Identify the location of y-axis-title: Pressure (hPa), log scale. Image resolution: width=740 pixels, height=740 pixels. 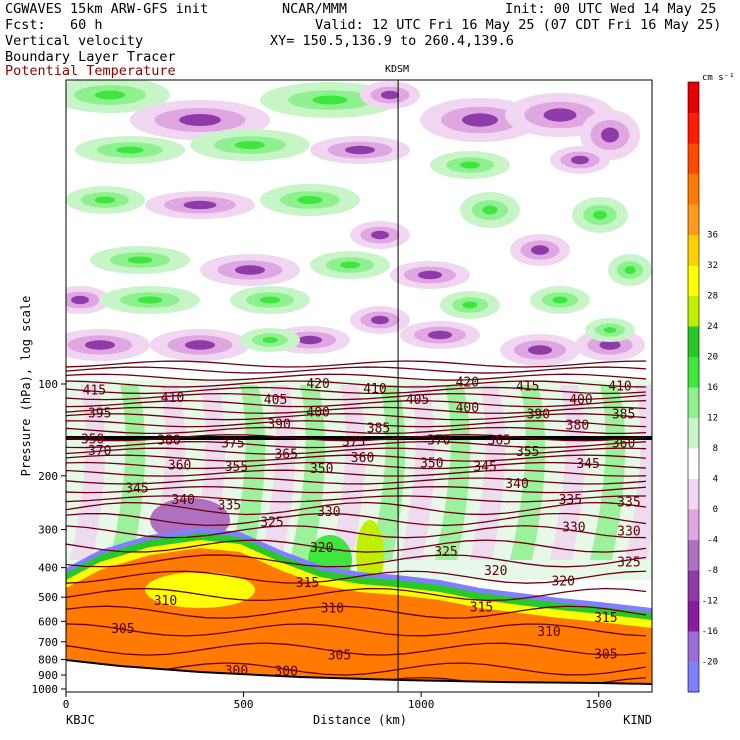
(26, 386).